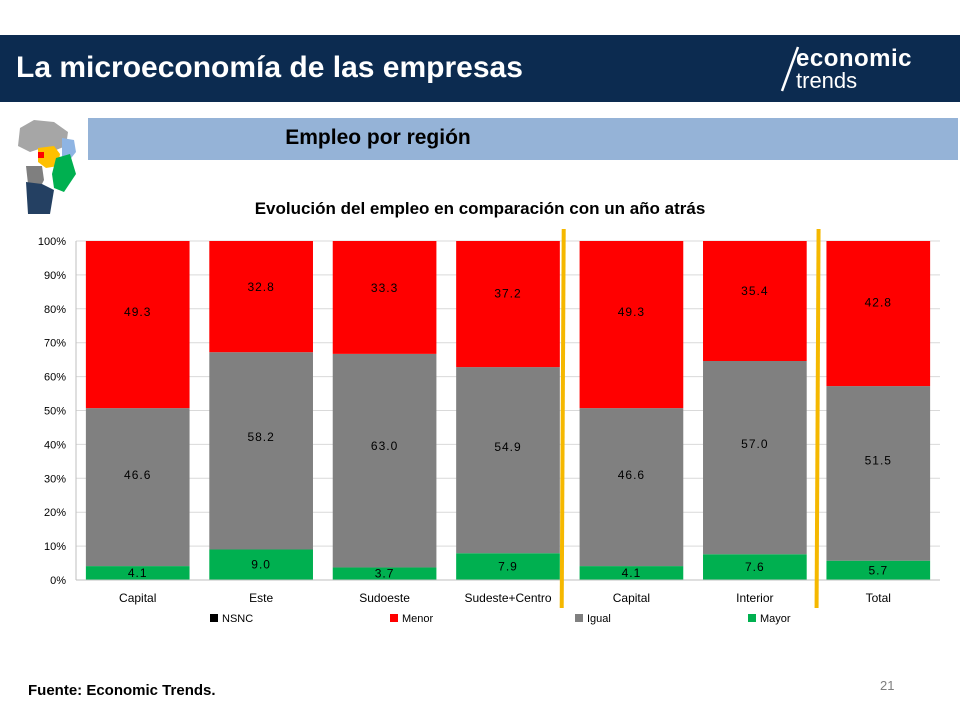  What do you see at coordinates (384, 446) in the screenshot?
I see `data-label-igual: 63.0` at bounding box center [384, 446].